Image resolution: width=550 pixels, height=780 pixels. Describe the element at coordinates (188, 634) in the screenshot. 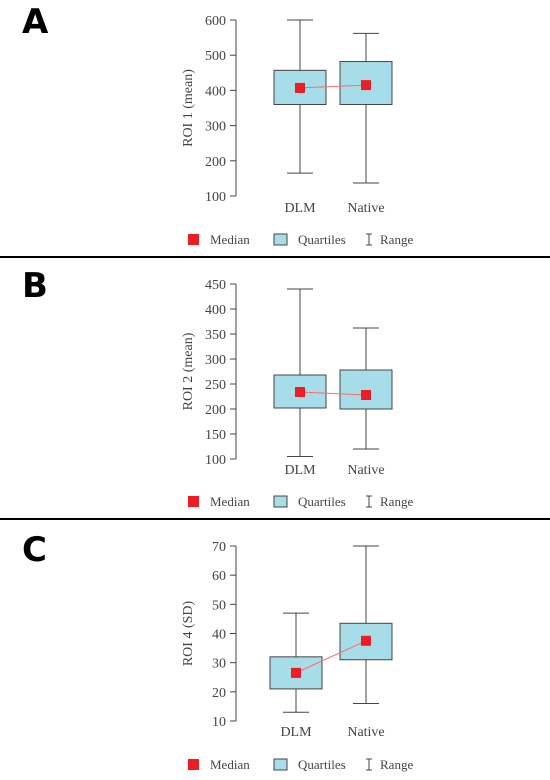

I see `y-axis-label: ROI 4 (SD)` at that location.